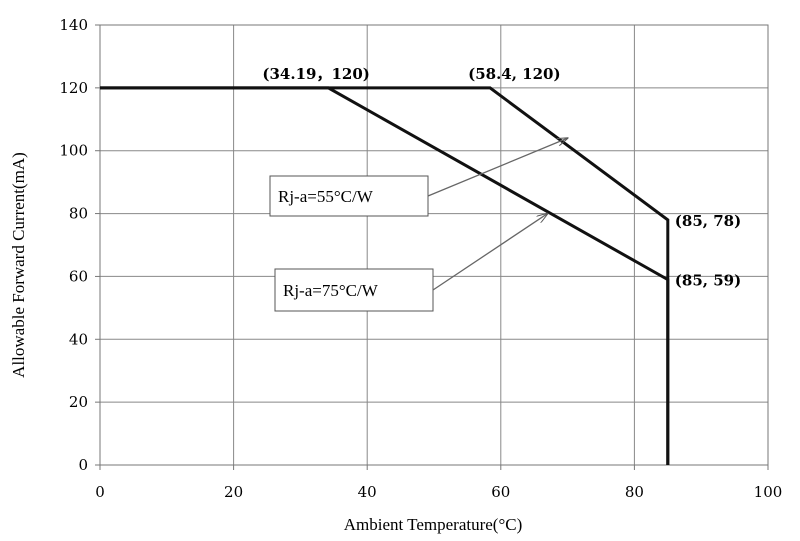 The width and height of the screenshot is (800, 541). I want to click on x-axis-label: Ambient Temperature(°C), so click(433, 524).